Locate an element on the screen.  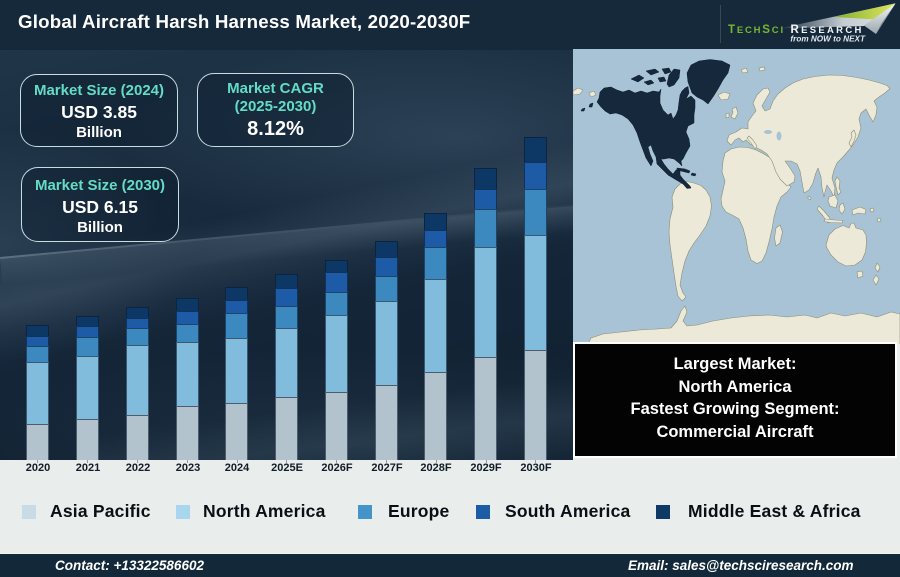
svg-text: RESEARCH is located at coordinates (827, 30).